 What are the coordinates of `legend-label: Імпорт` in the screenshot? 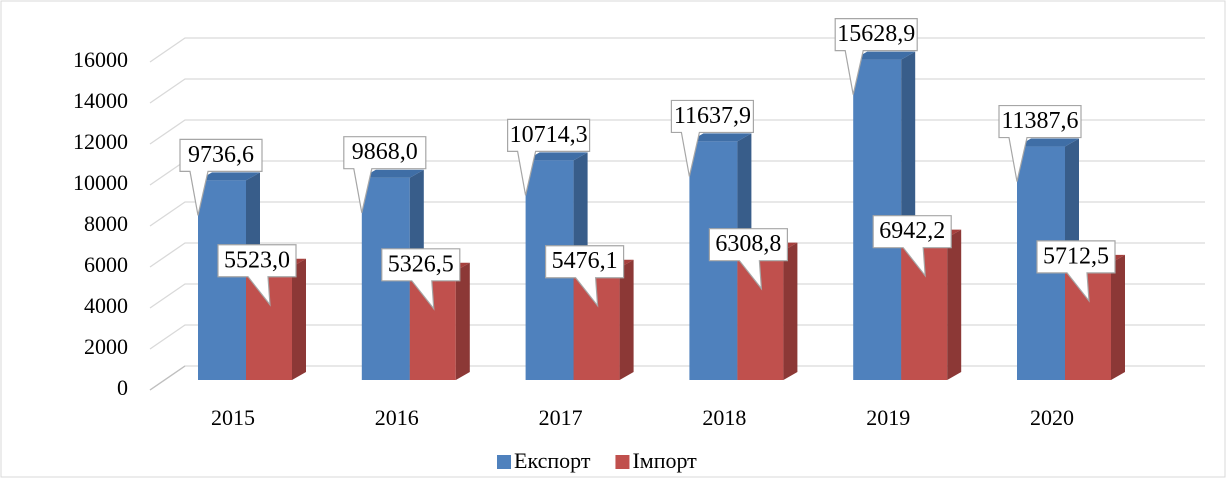 It's located at (664, 460).